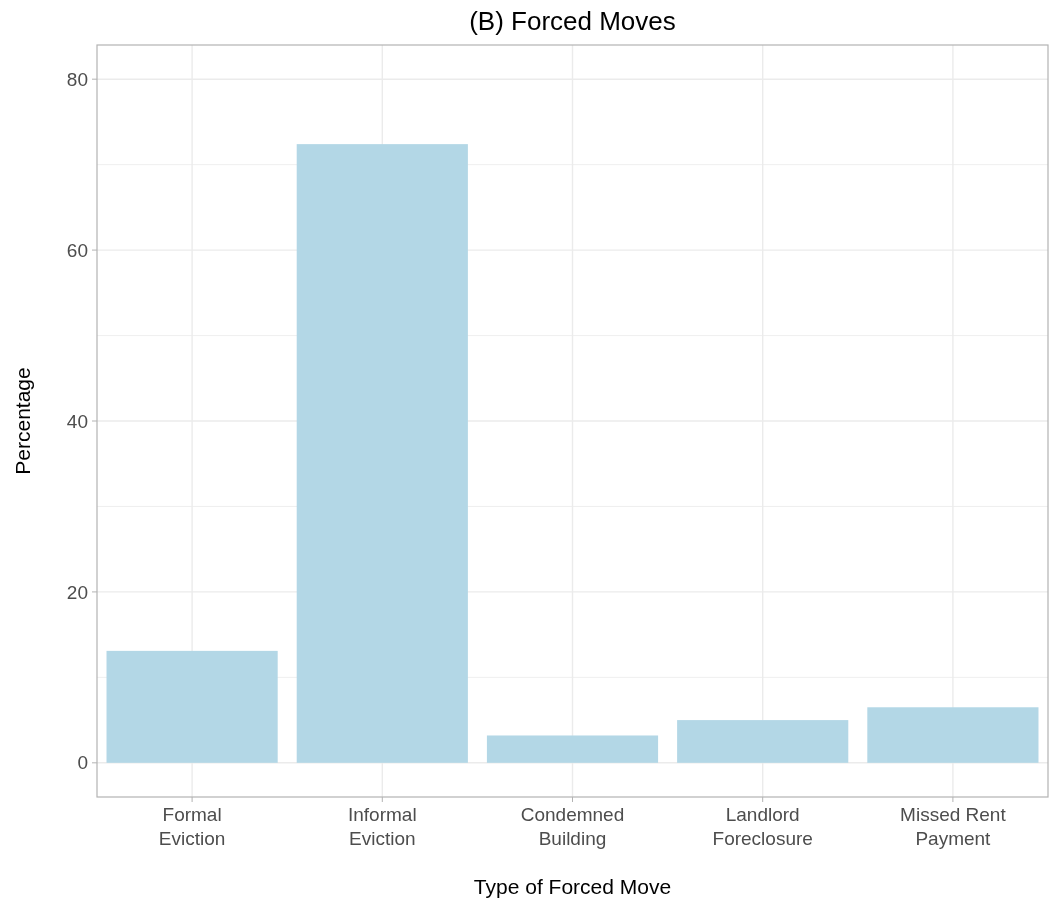  Describe the element at coordinates (192, 826) in the screenshot. I see `x-tick-label: Formal Eviction` at that location.